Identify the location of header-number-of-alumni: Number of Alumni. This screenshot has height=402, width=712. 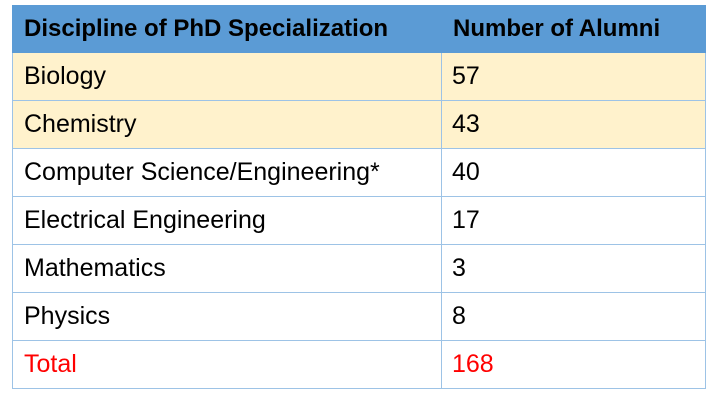
(573, 29).